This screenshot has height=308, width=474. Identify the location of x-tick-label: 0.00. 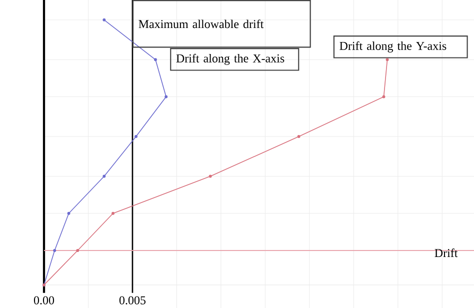
(44, 300).